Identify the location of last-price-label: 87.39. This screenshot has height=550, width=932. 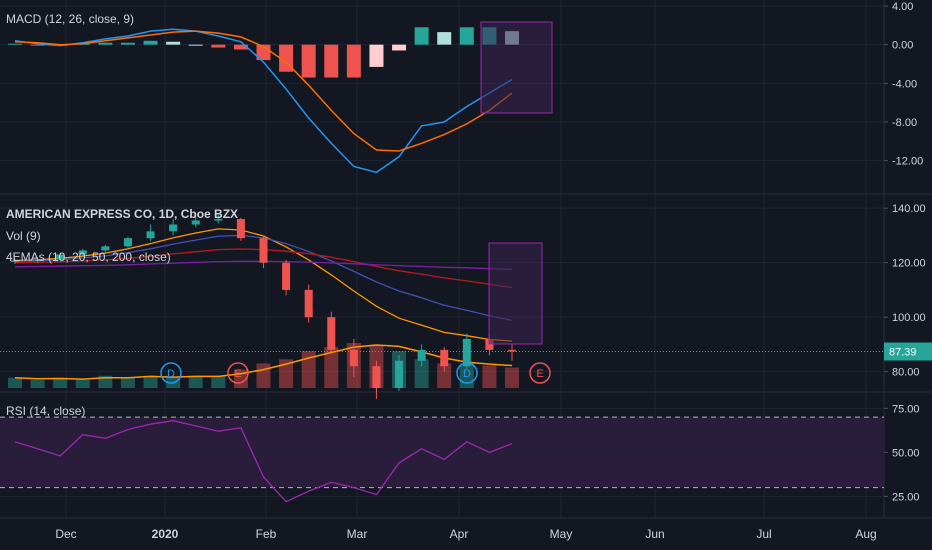
(903, 353).